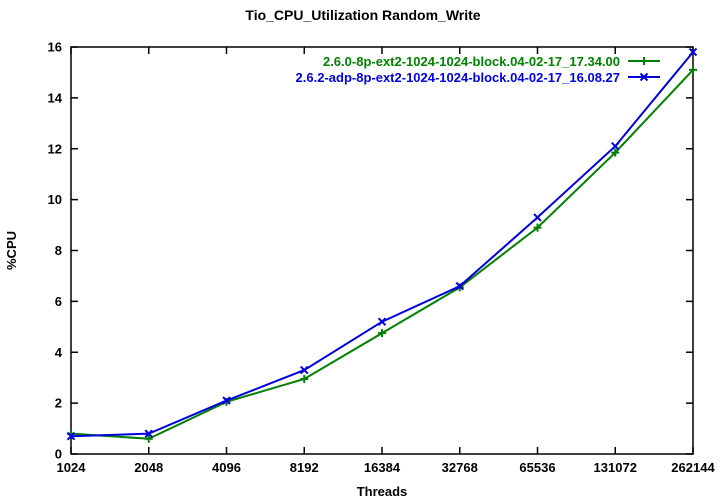  I want to click on x-tick-label: 4096, so click(226, 467).